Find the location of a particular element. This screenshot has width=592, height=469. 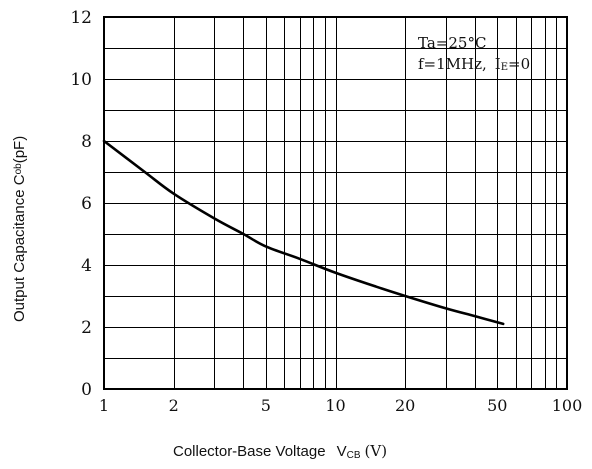

y-tick-label: 2 is located at coordinates (86, 328).